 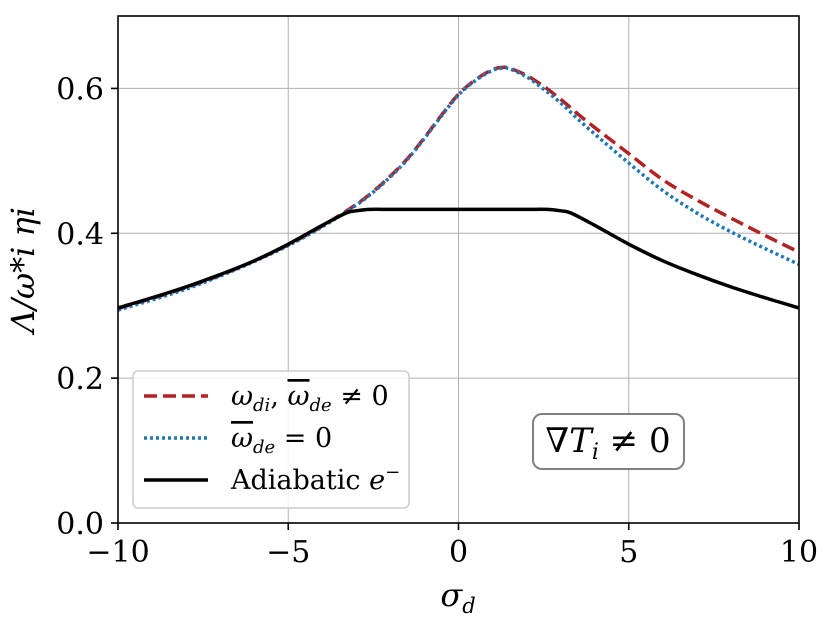 I want to click on x-tick-label: −5, so click(x=288, y=552).